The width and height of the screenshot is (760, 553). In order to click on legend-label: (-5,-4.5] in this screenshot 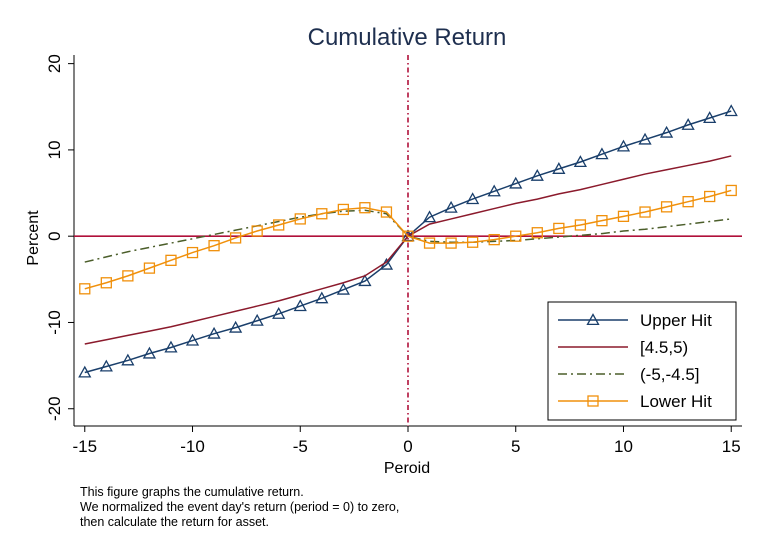, I will do `click(670, 374)`.